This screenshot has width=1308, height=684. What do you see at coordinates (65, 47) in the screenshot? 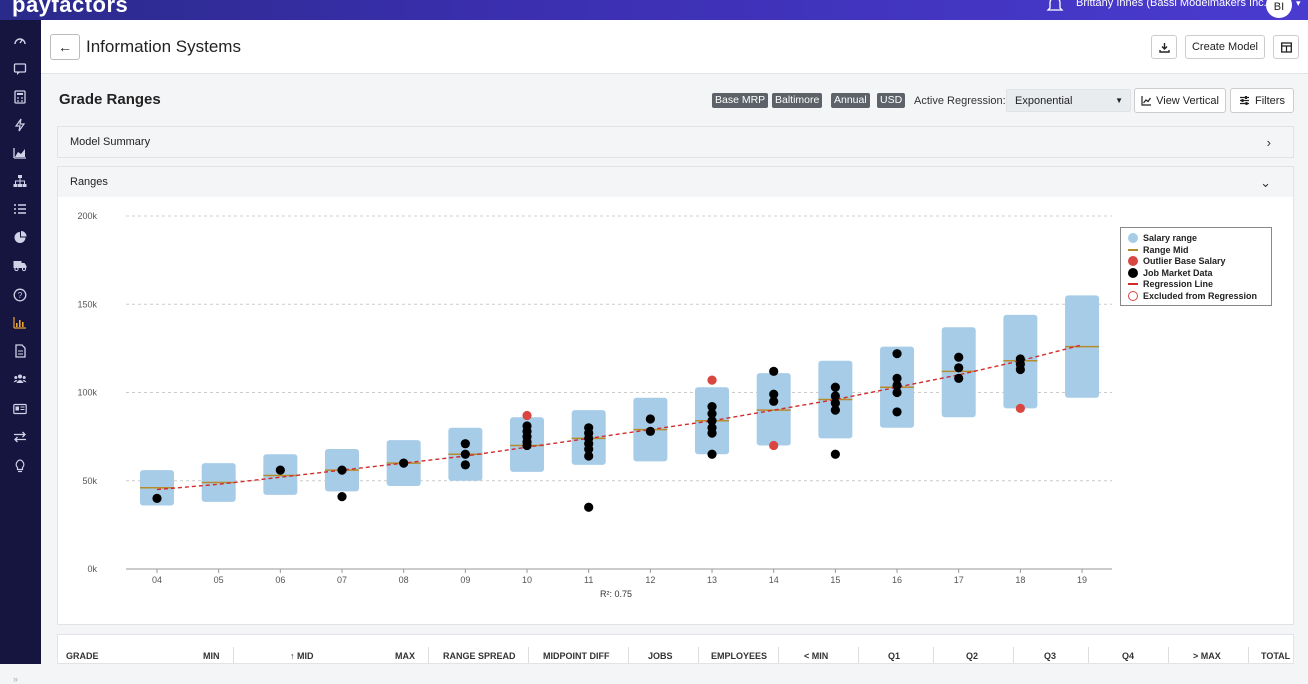
I see `back-button: ←` at bounding box center [65, 47].